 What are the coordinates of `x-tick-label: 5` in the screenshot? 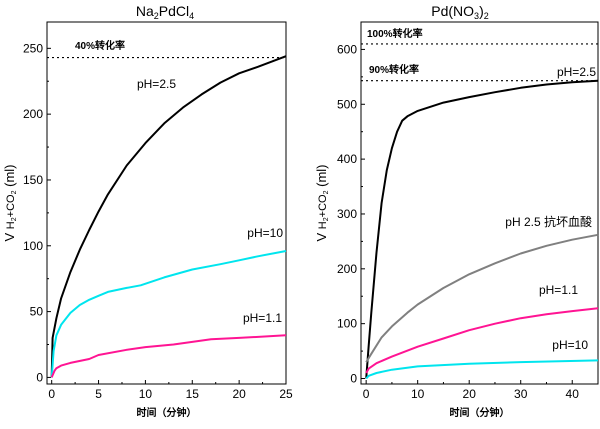 It's located at (98, 394).